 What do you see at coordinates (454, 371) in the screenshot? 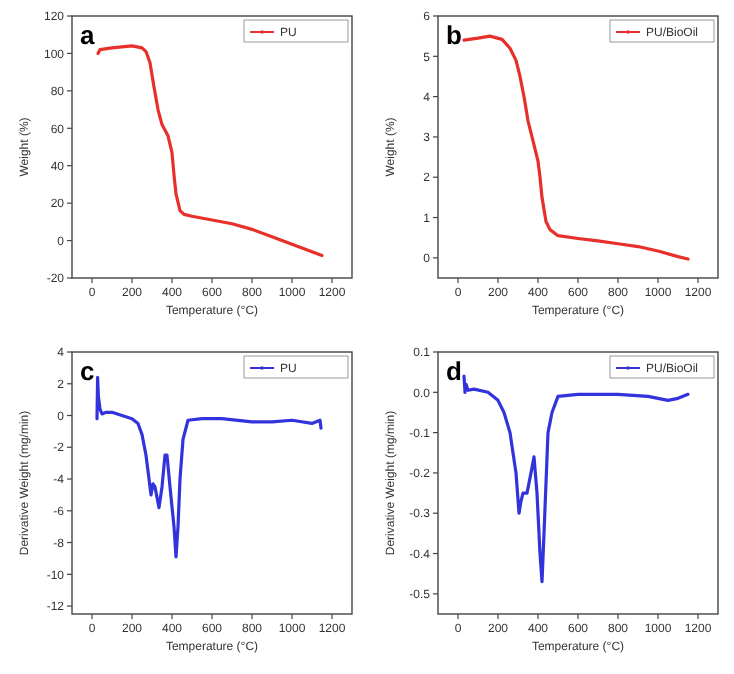
I see `chart-title: d` at bounding box center [454, 371].